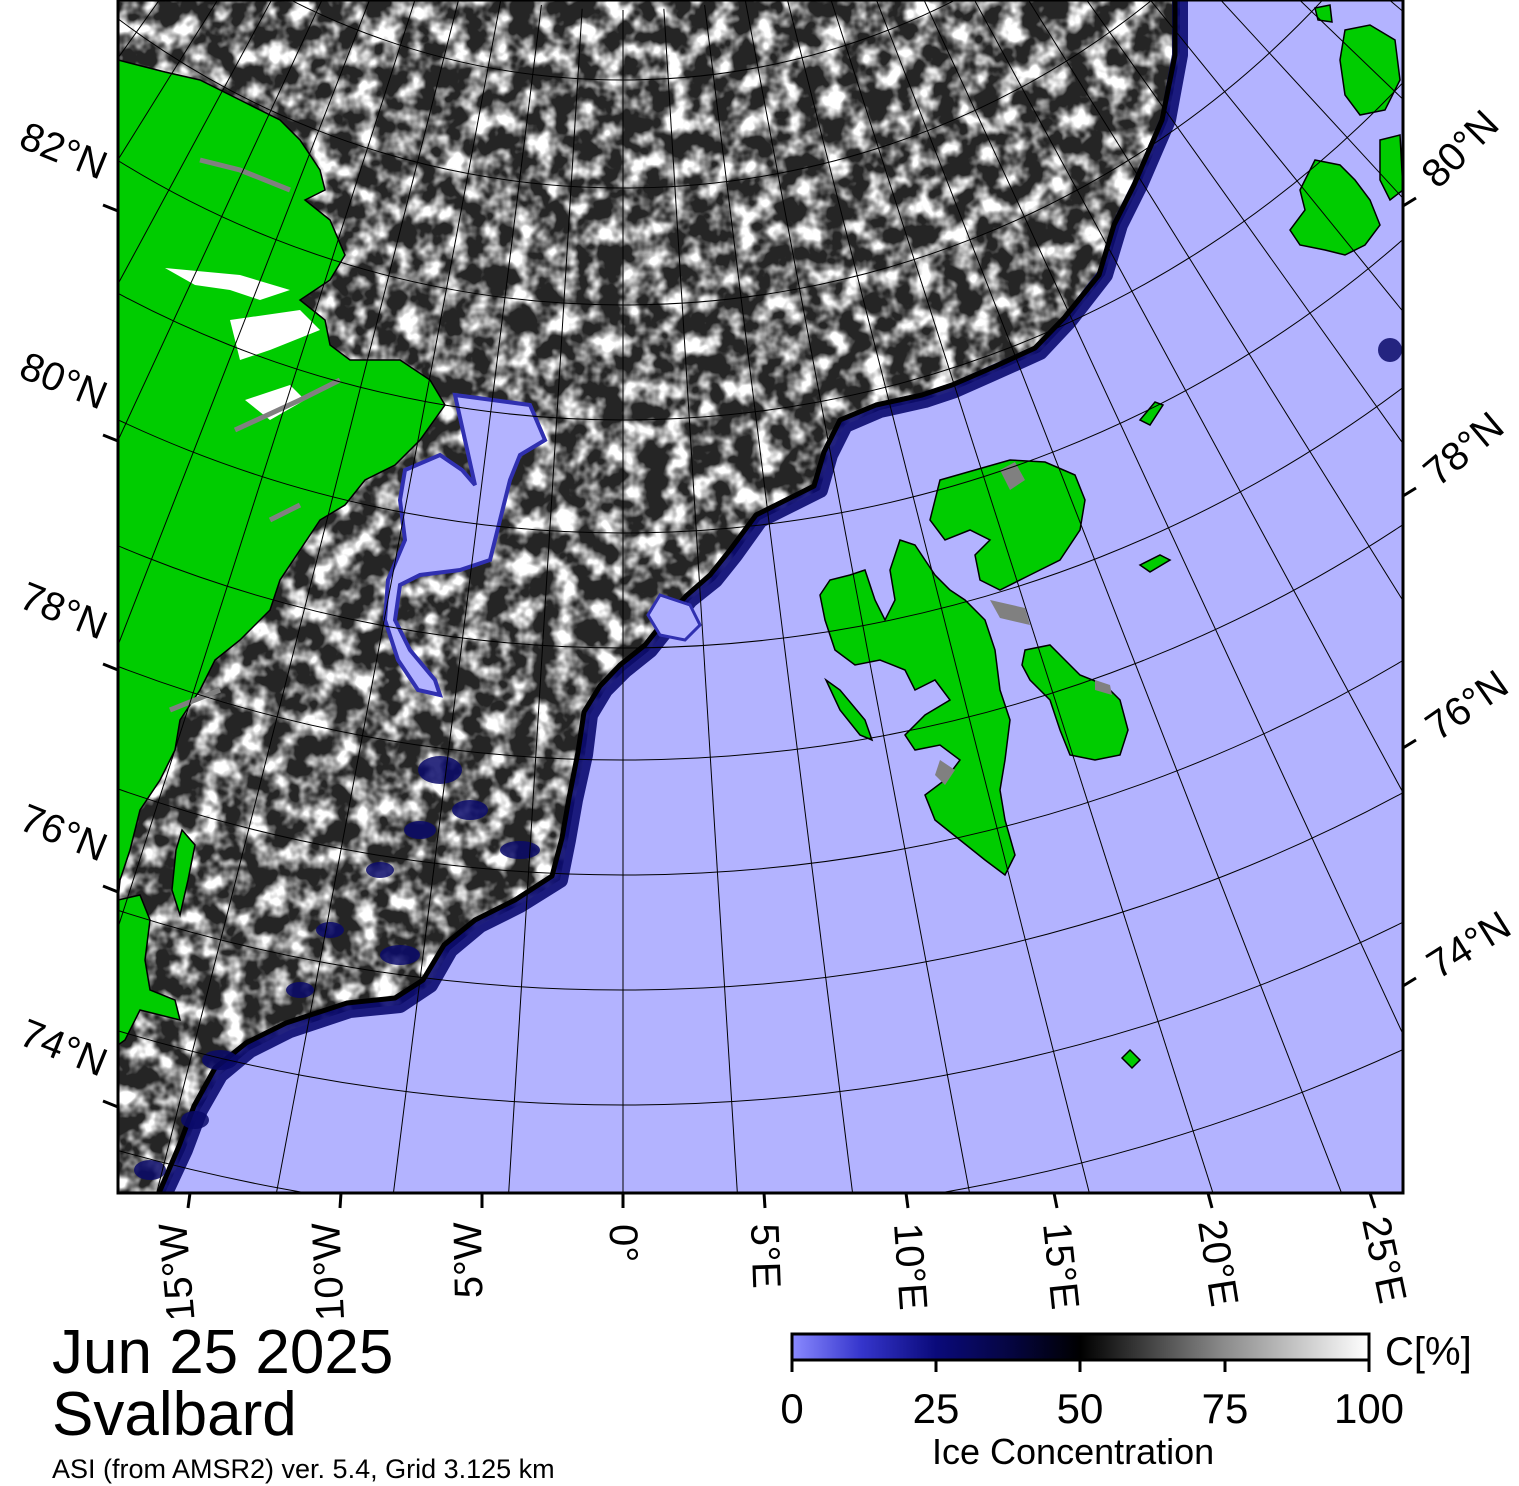 Image resolution: width=1519 pixels, height=1486 pixels. What do you see at coordinates (792, 1408) in the screenshot?
I see `colorbar-tick-0: 0` at bounding box center [792, 1408].